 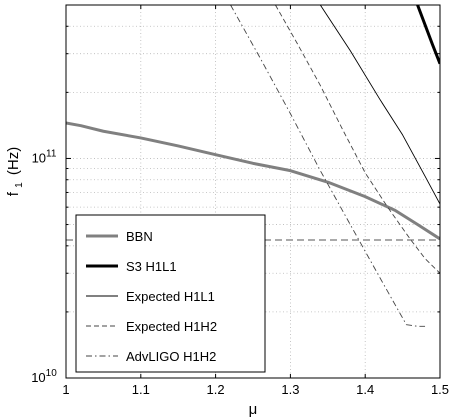 What do you see at coordinates (290, 389) in the screenshot?
I see `x-tick-label: 1.3` at bounding box center [290, 389].